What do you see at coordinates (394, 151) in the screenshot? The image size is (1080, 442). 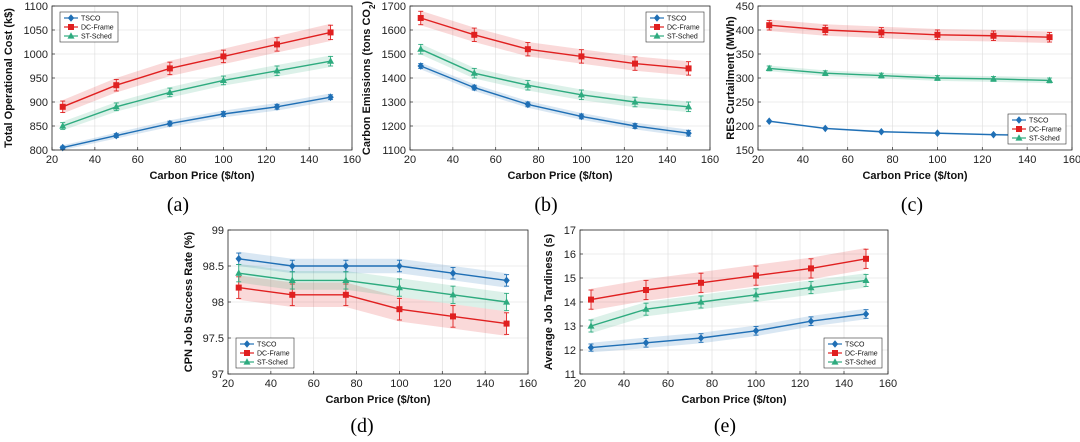 I see `y-tick-label: 1100` at bounding box center [394, 151].